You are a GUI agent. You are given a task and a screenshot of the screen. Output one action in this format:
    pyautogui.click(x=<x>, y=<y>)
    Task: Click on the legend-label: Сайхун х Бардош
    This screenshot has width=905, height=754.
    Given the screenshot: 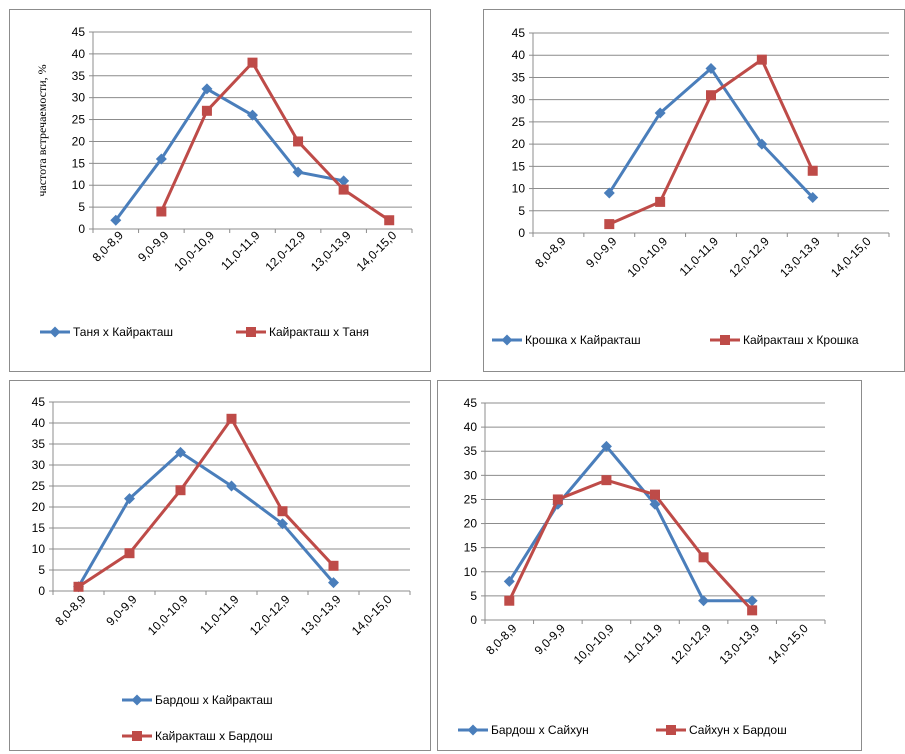 What is the action you would take?
    pyautogui.click(x=738, y=730)
    